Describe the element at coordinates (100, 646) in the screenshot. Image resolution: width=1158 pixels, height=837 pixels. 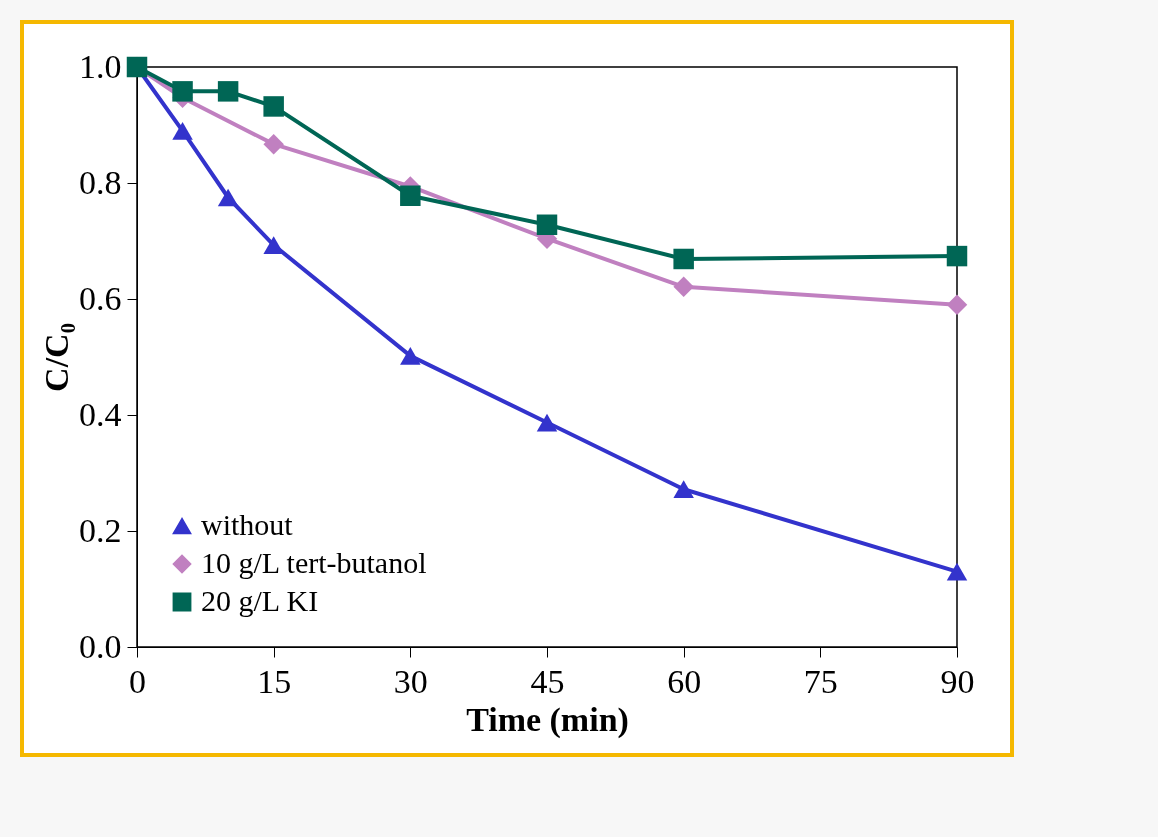
I see `y-tick-label: 0.0` at that location.